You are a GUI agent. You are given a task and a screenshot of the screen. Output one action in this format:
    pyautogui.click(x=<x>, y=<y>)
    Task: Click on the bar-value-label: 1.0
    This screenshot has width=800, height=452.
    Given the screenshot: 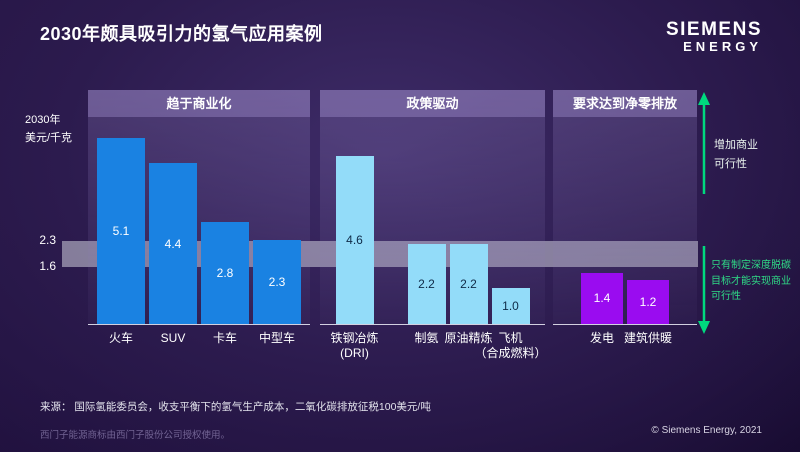 What is the action you would take?
    pyautogui.click(x=510, y=305)
    